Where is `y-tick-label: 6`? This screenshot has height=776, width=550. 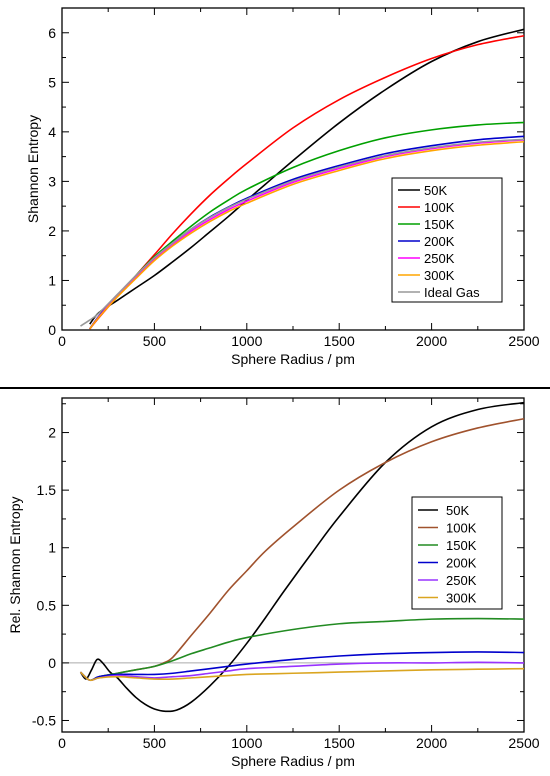
y-tick-label: 6 is located at coordinates (52, 33).